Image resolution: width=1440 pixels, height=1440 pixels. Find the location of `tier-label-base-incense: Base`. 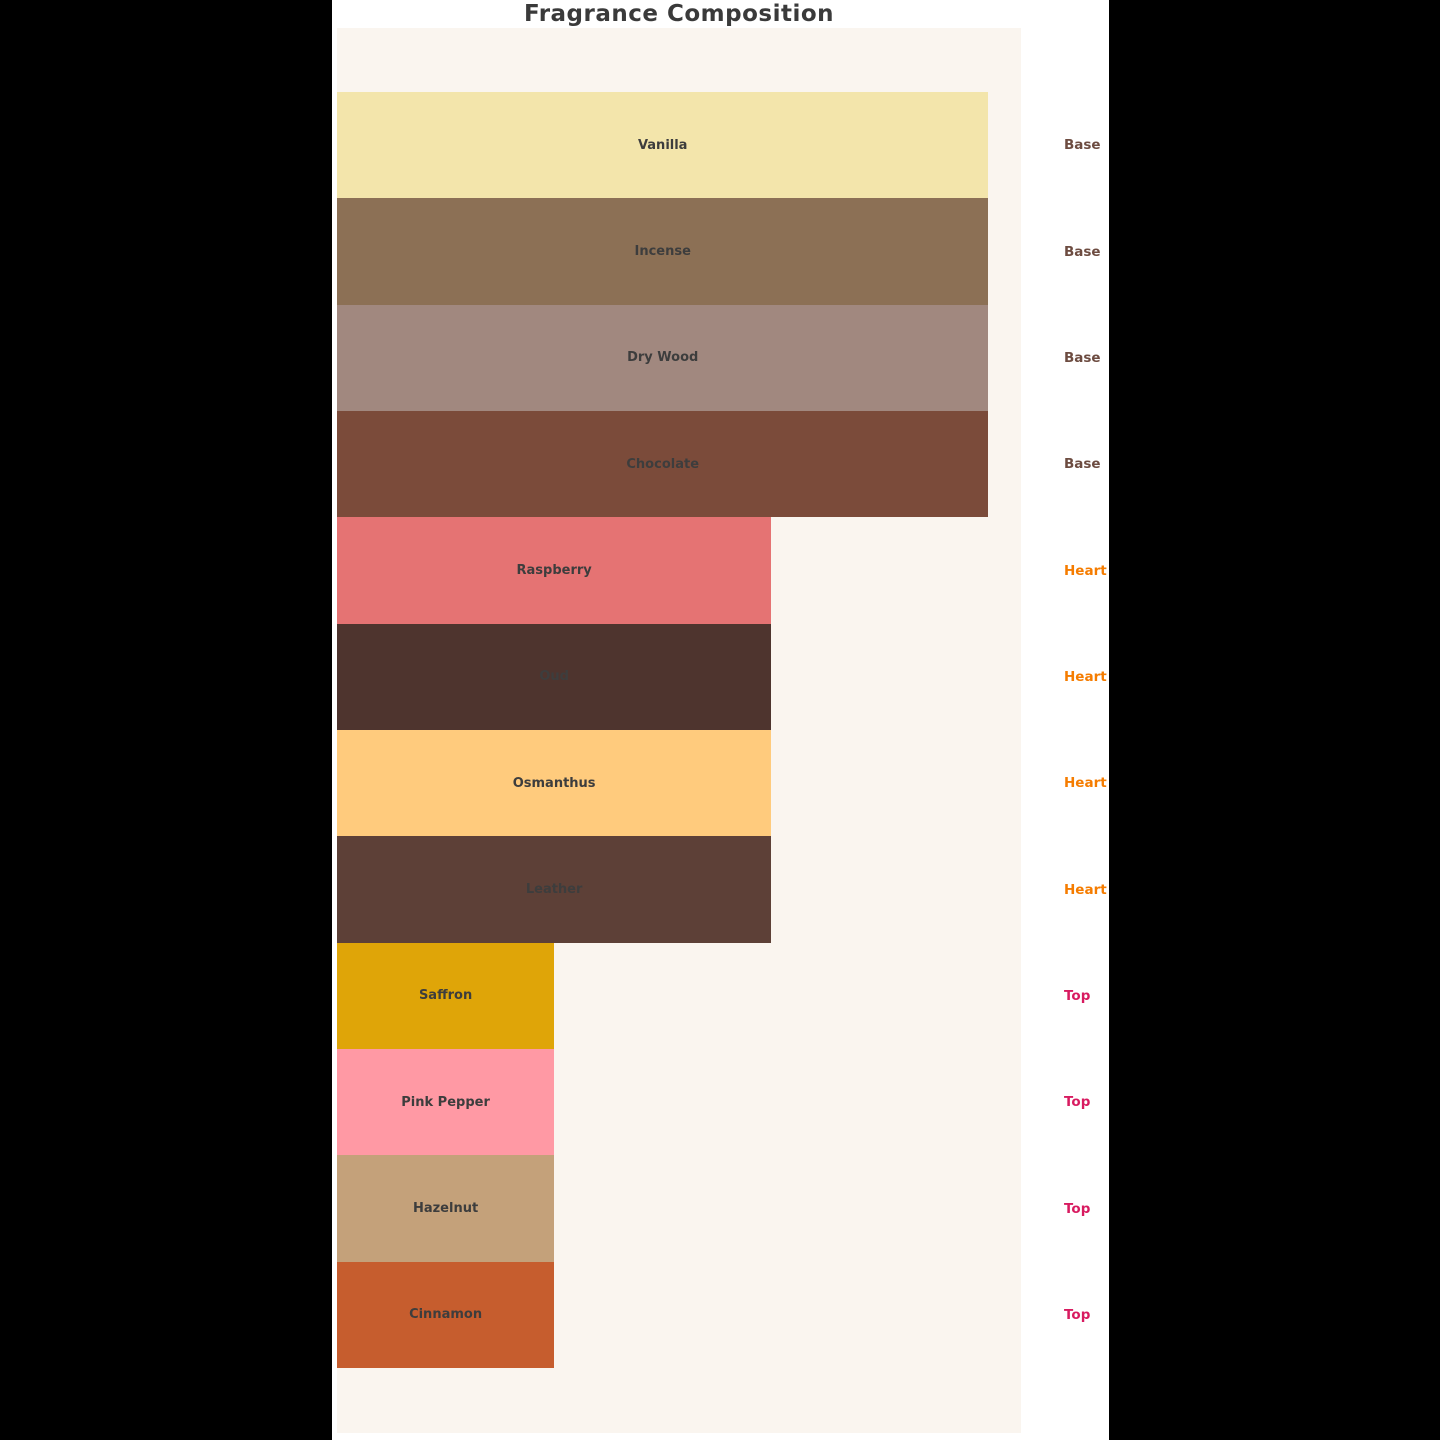

tier-label-base-incense: Base is located at coordinates (1082, 251).